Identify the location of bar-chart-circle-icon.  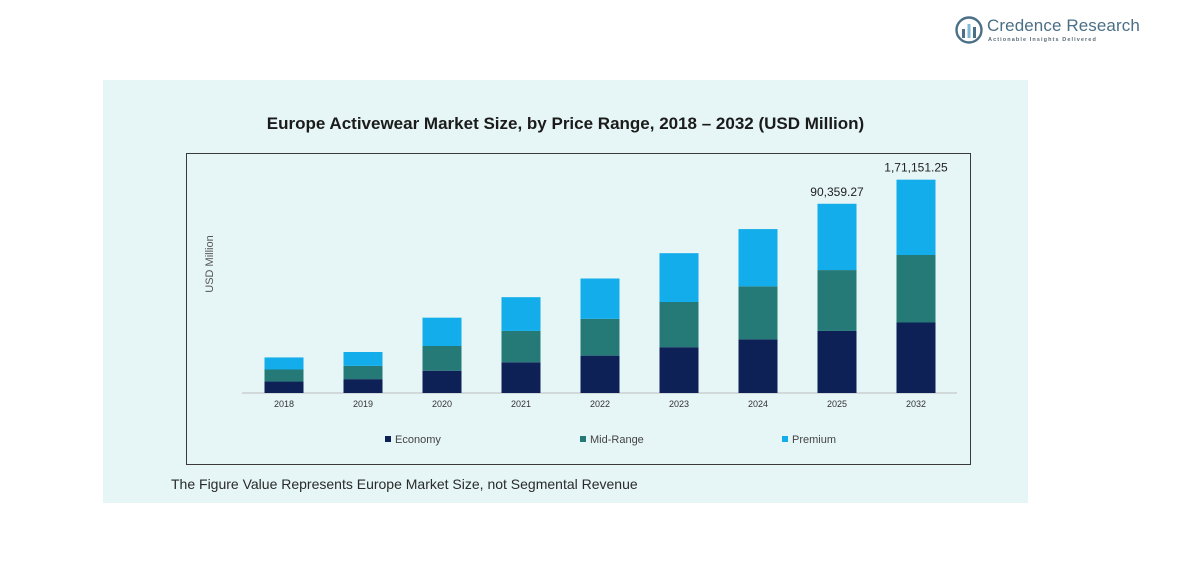
(969, 30).